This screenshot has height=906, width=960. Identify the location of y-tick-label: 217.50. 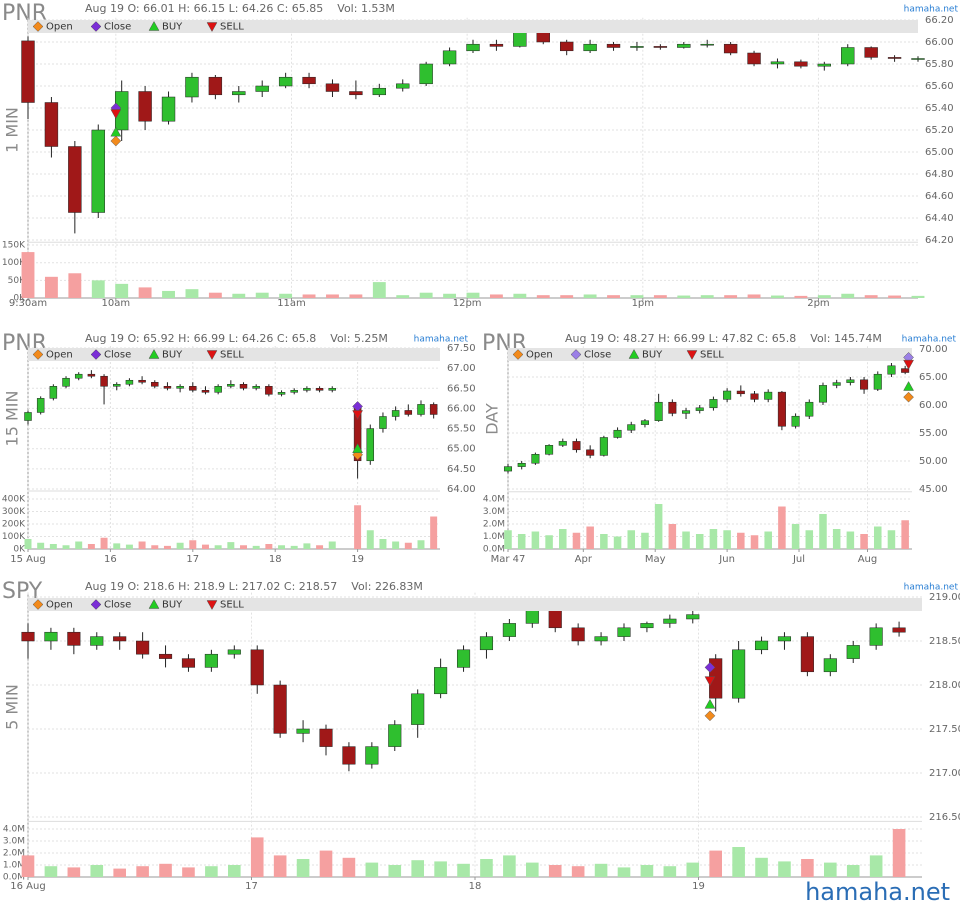
(944, 729).